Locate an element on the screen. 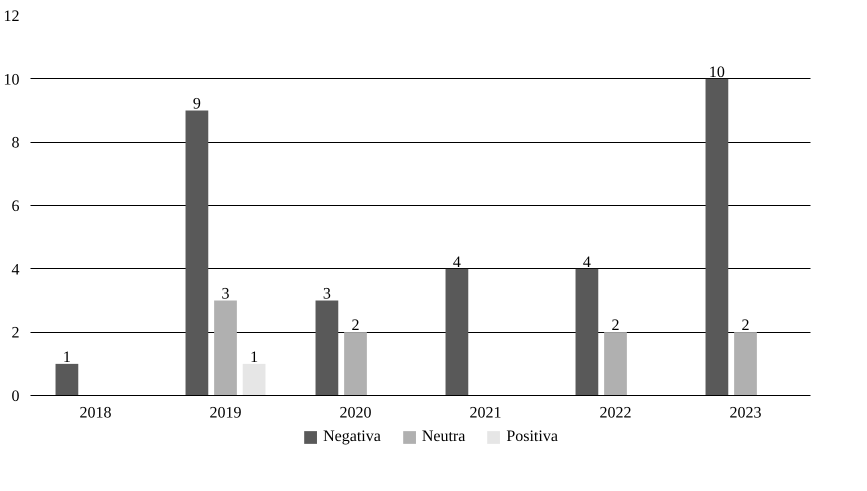 The height and width of the screenshot is (491, 867). x-tick-label: 2022 is located at coordinates (616, 413).